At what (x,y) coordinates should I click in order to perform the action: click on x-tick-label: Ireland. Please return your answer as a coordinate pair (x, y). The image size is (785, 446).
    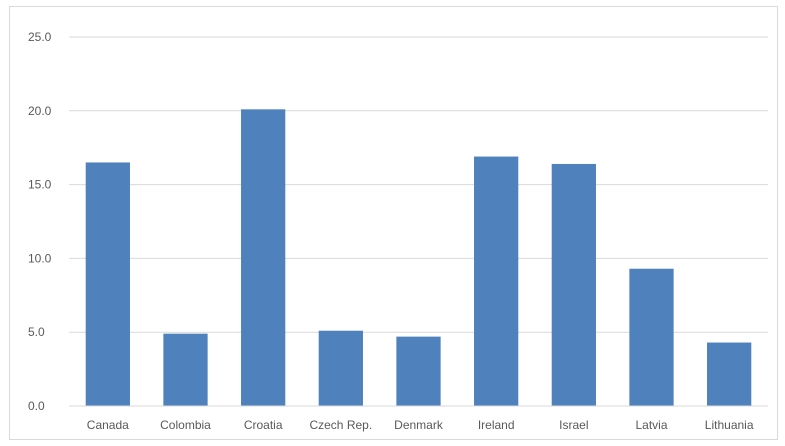
    Looking at the image, I should click on (496, 425).